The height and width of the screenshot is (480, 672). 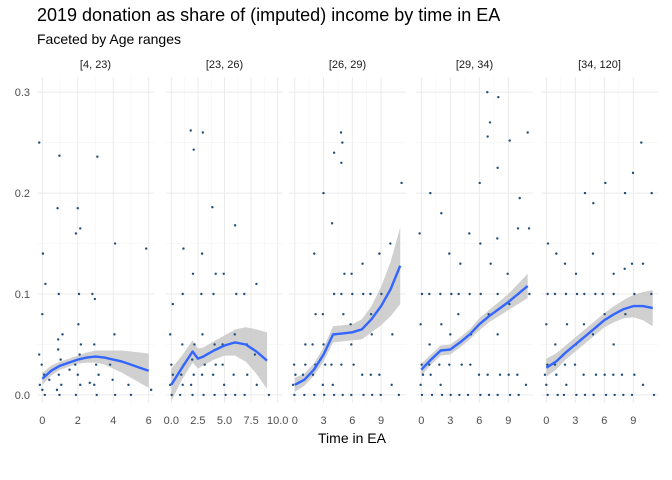 I want to click on x-tick-label: 6, so click(x=604, y=421).